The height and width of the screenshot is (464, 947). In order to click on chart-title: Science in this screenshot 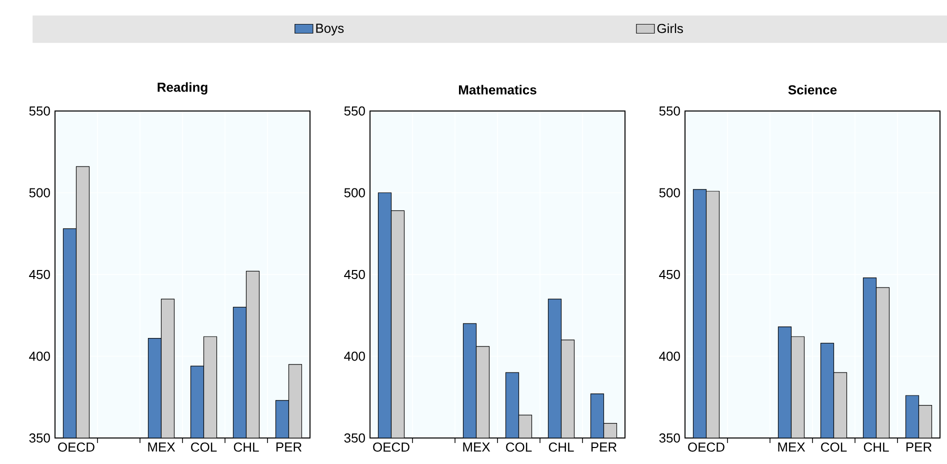, I will do `click(812, 89)`.